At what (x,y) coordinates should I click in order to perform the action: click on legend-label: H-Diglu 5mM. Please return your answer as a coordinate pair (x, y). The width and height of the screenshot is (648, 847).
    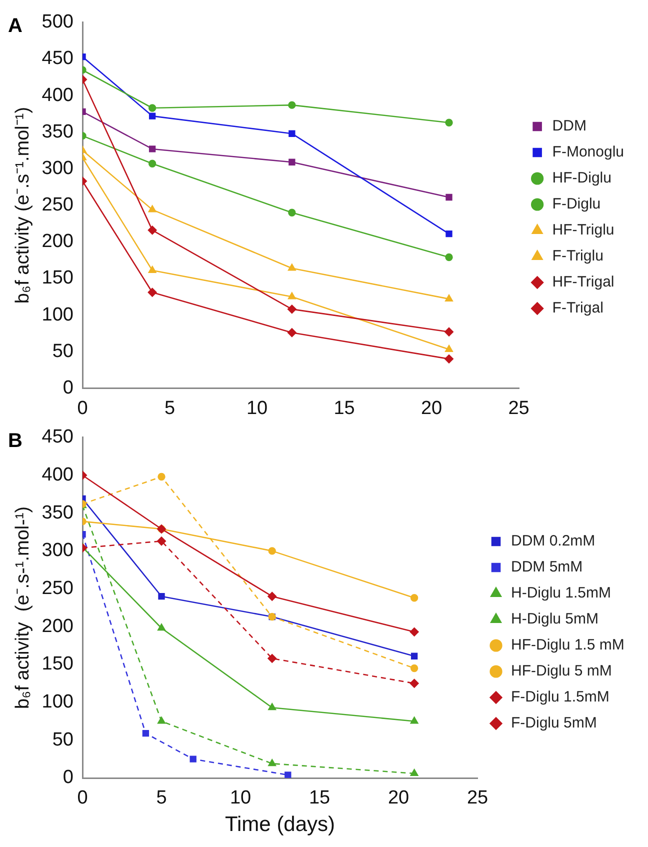
    Looking at the image, I should click on (555, 619).